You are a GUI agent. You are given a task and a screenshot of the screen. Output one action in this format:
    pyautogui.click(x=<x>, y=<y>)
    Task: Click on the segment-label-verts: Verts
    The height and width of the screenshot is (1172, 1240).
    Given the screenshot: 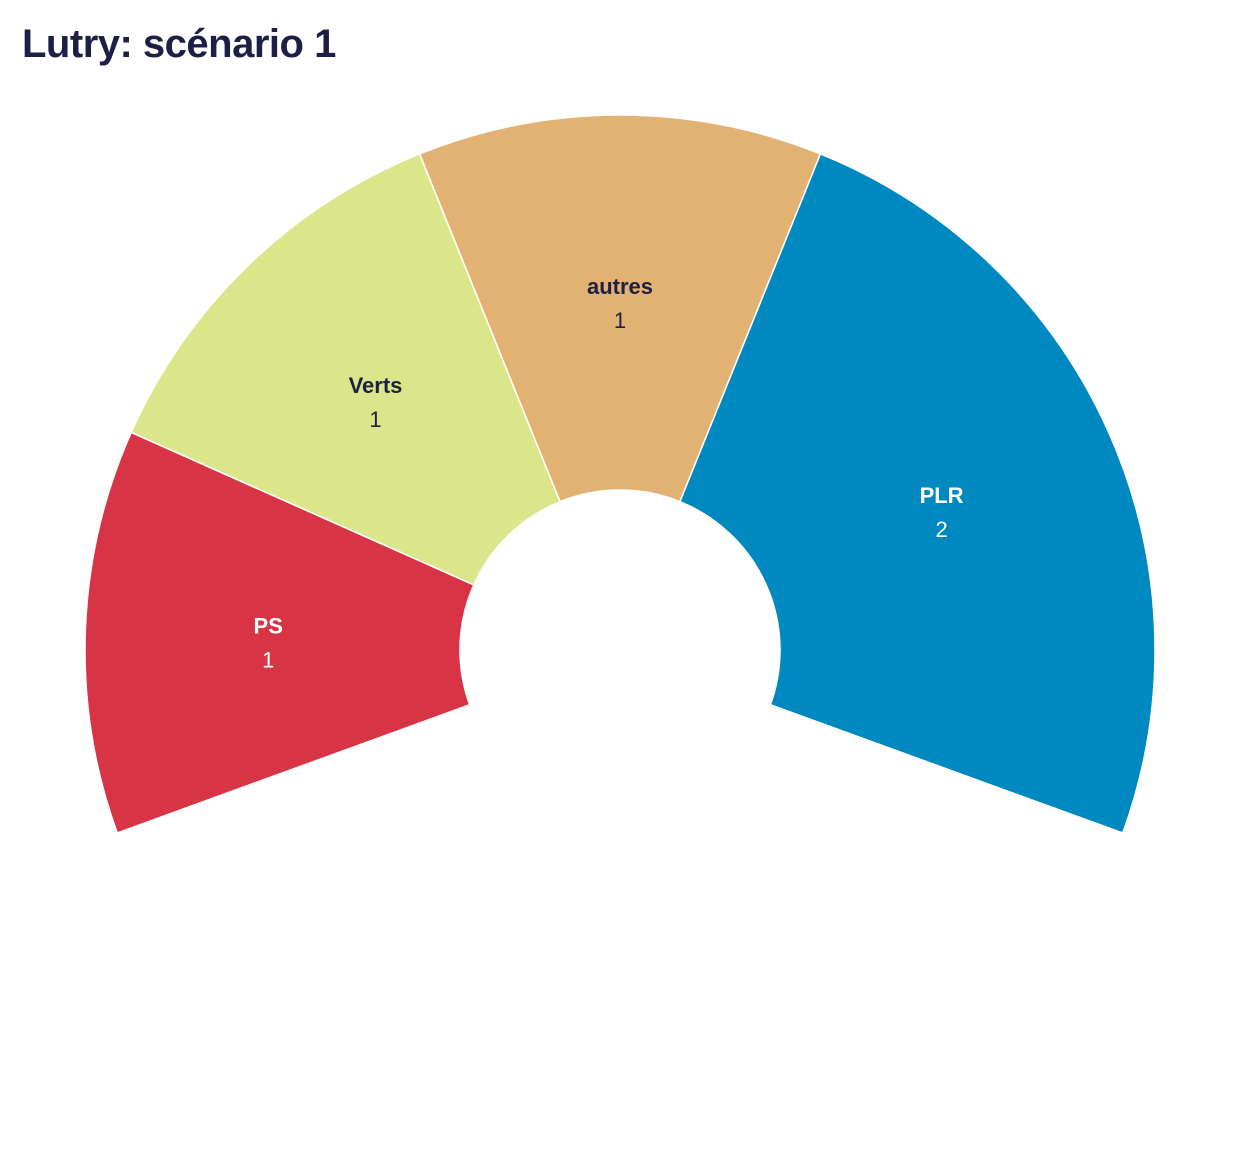 What is the action you would take?
    pyautogui.click(x=376, y=385)
    